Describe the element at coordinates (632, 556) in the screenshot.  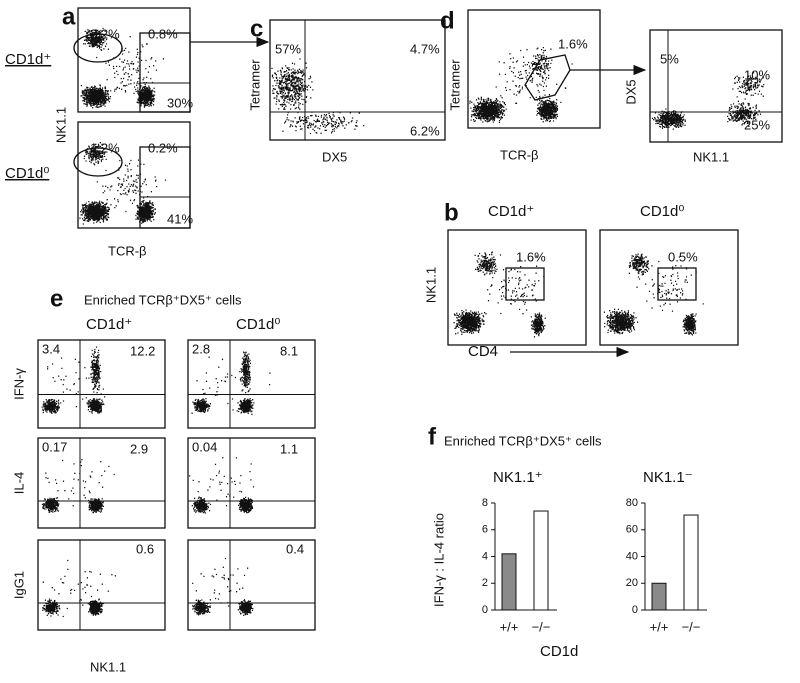
I see `y-tick-label: 40` at that location.